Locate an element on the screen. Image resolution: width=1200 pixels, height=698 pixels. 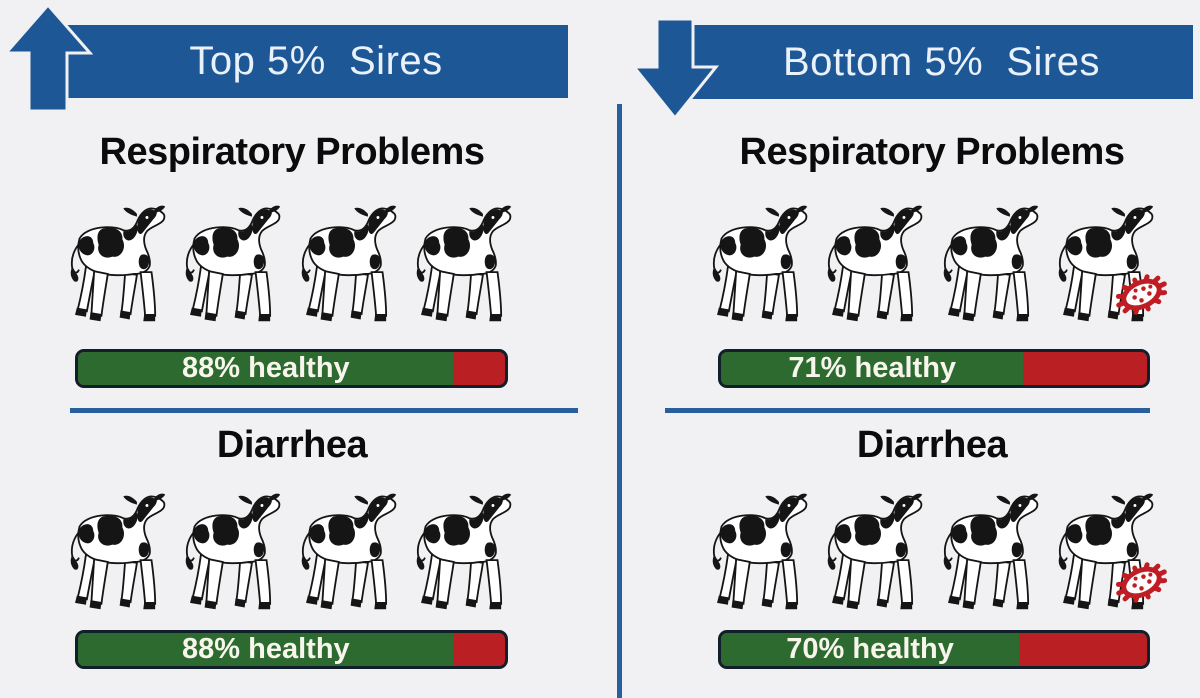
down-arrow-icon is located at coordinates (675, 69).